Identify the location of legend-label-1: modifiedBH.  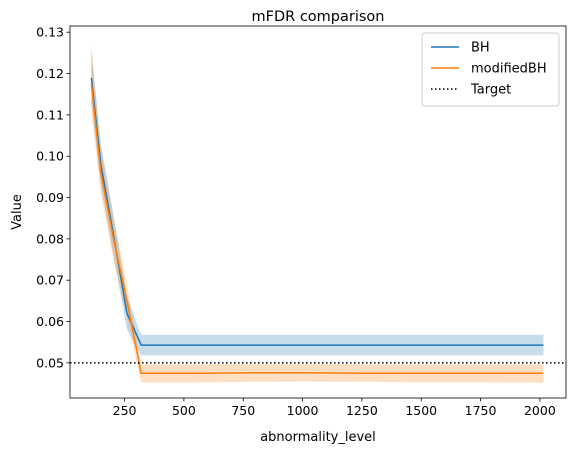
(509, 69).